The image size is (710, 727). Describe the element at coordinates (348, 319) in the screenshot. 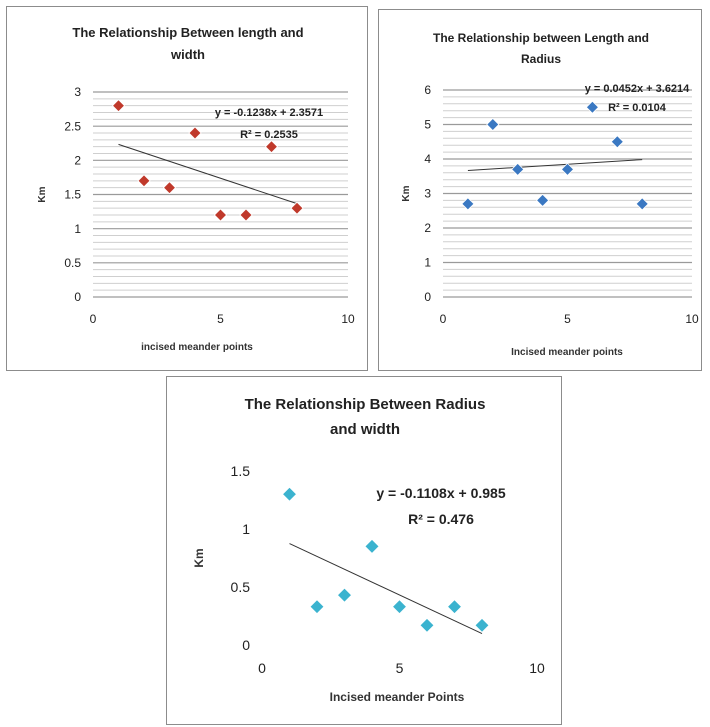

I see `lw-xtick-label: 10` at that location.